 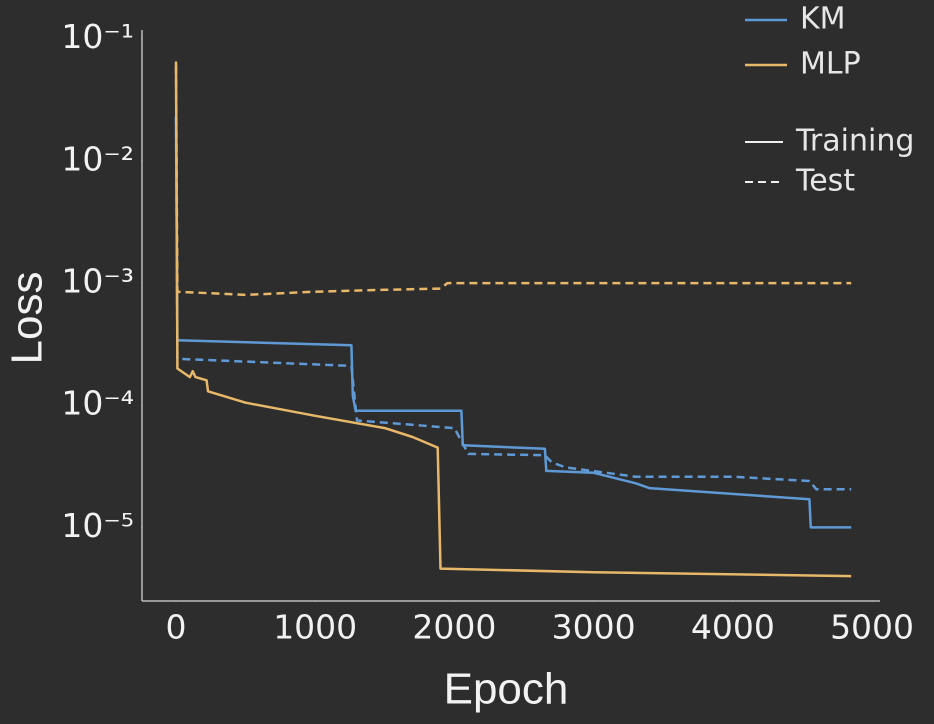 What do you see at coordinates (97, 525) in the screenshot?
I see `y-tick-label: 10⁻⁵` at bounding box center [97, 525].